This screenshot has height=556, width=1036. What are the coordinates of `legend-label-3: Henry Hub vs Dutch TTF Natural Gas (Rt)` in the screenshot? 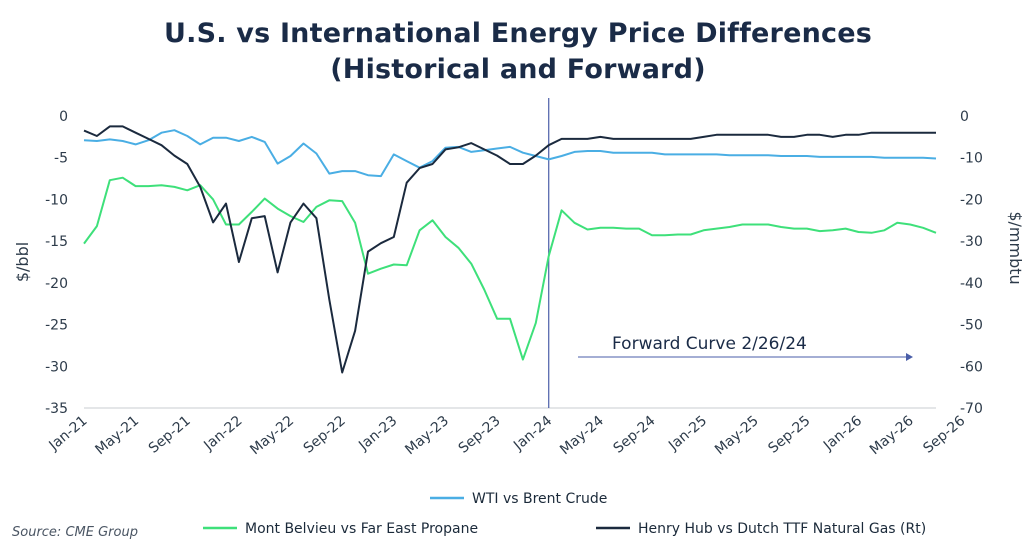 It's located at (782, 529).